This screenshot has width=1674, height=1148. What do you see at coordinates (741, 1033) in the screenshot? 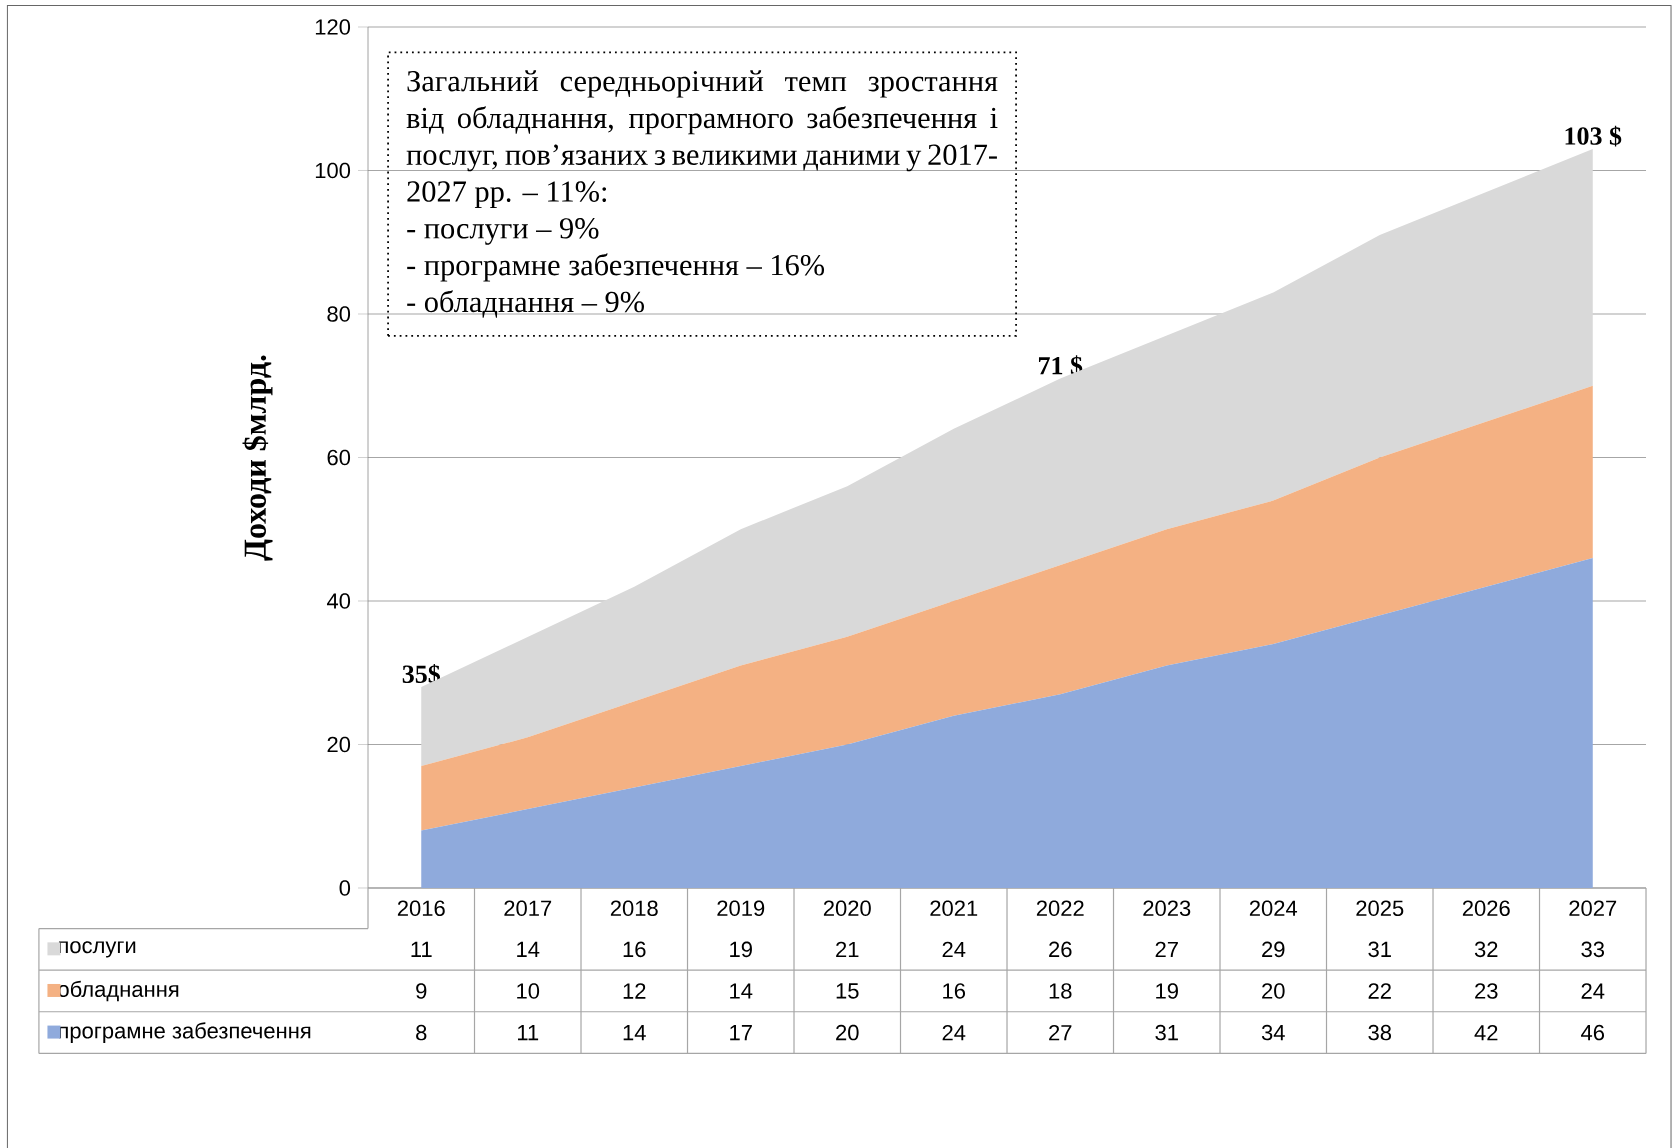
I see `data-label: 17` at bounding box center [741, 1033].